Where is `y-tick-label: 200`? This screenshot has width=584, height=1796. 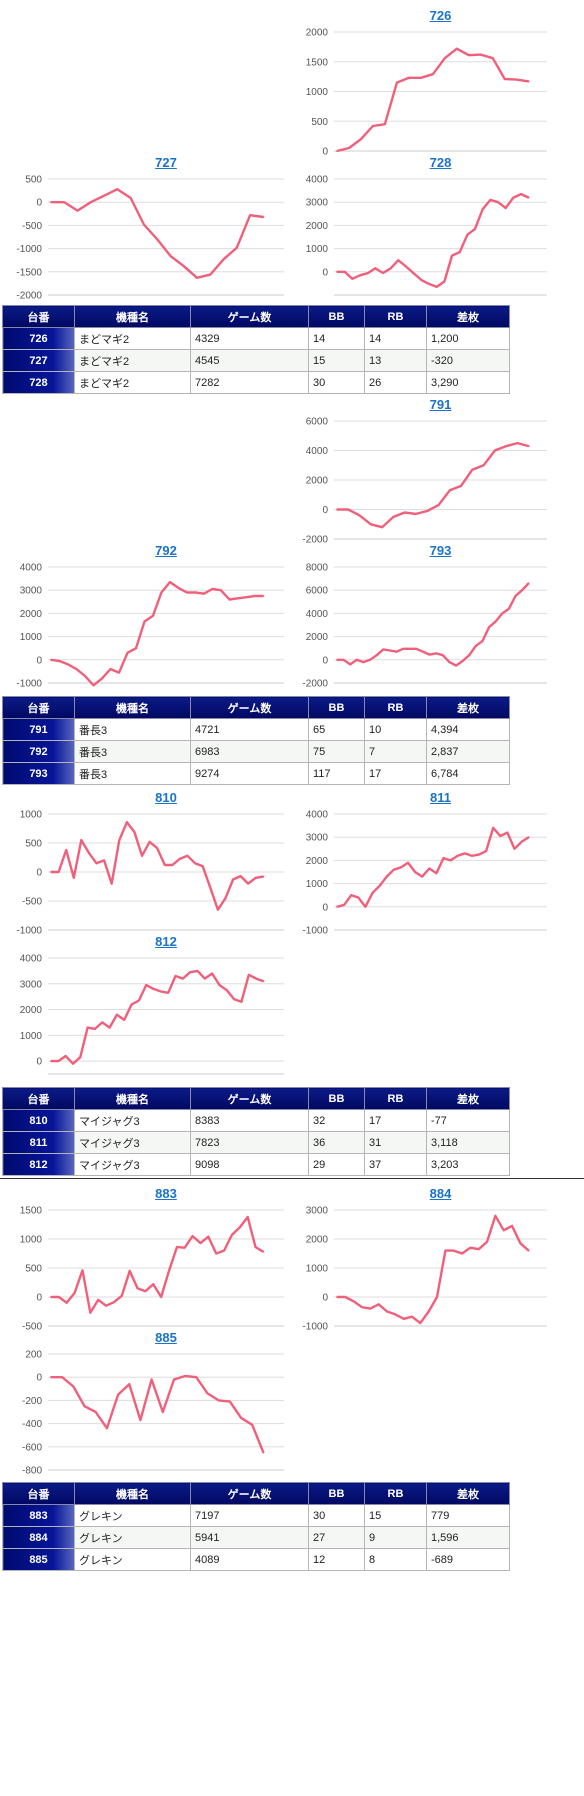 y-tick-label: 200 is located at coordinates (33, 1355).